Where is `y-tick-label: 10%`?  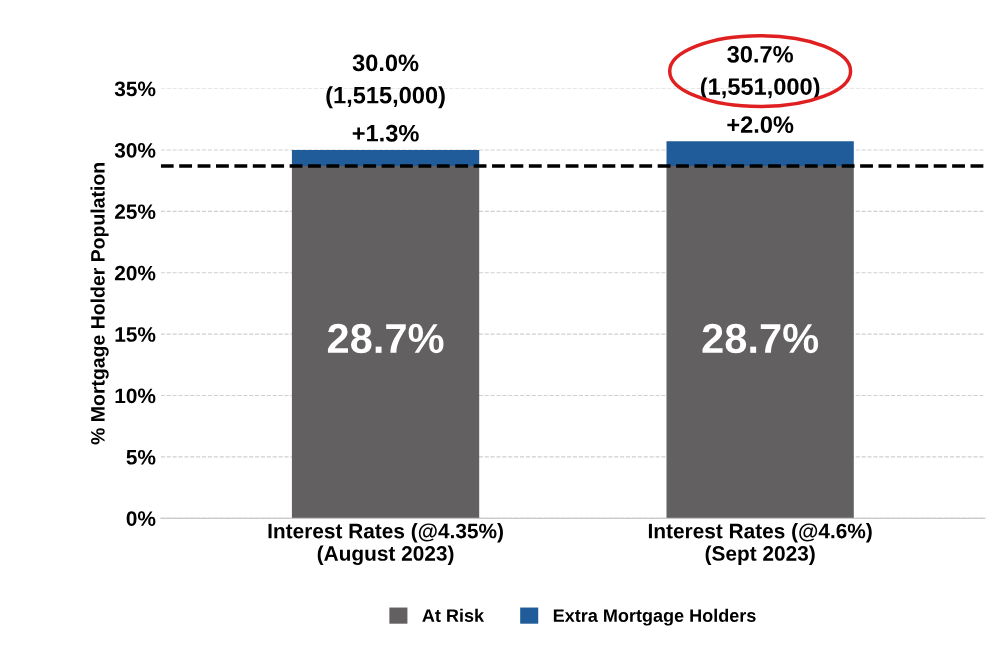
y-tick-label: 10% is located at coordinates (135, 396).